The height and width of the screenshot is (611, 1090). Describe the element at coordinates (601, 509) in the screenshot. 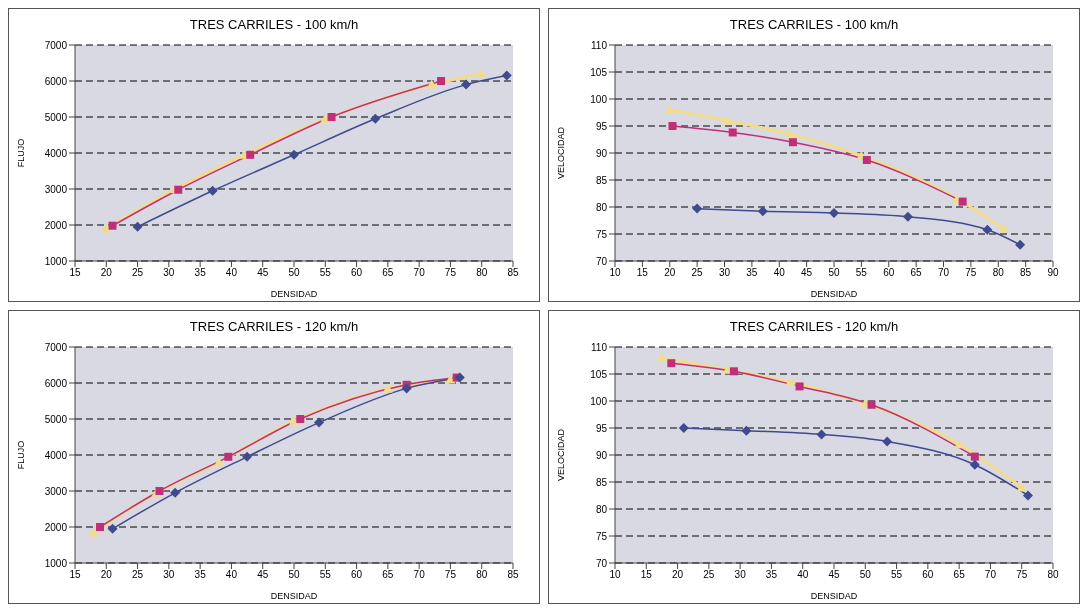

I see `y-tick-label: 80` at that location.